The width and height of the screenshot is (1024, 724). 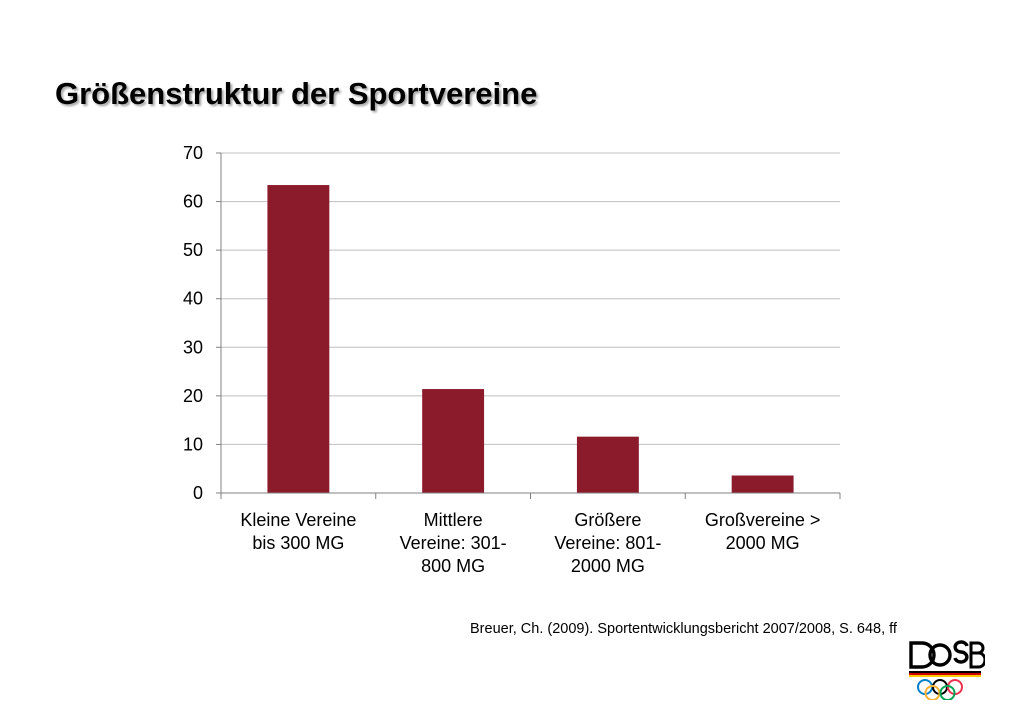 I want to click on y-tick-label: 10, so click(x=193, y=444).